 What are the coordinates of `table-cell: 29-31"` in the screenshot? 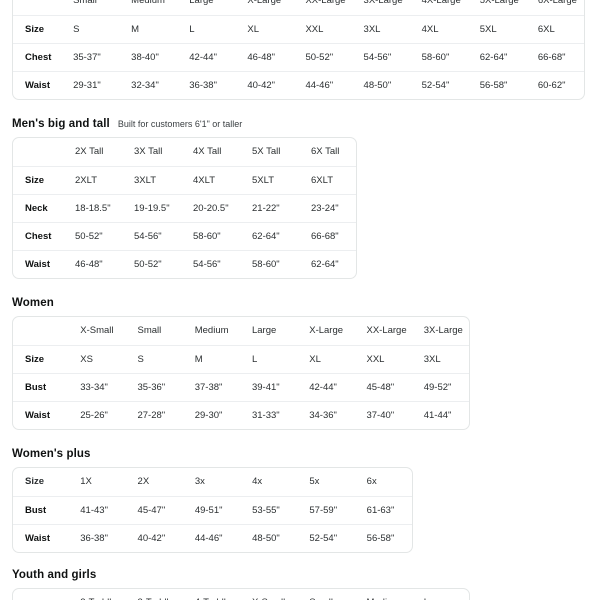 It's located at (87, 85).